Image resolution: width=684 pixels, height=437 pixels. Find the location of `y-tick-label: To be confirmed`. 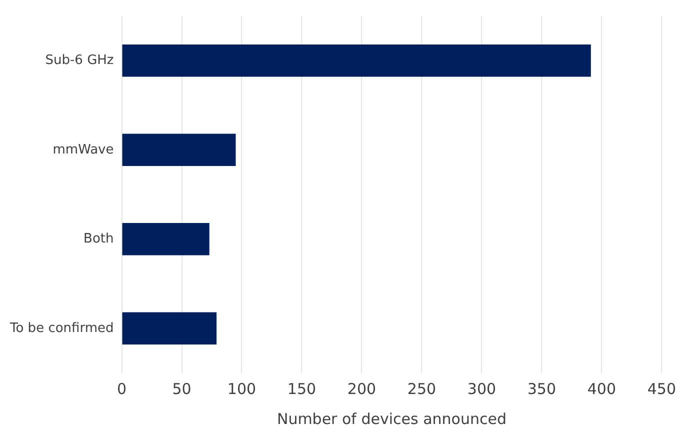

y-tick-label: To be confirmed is located at coordinates (61, 328).